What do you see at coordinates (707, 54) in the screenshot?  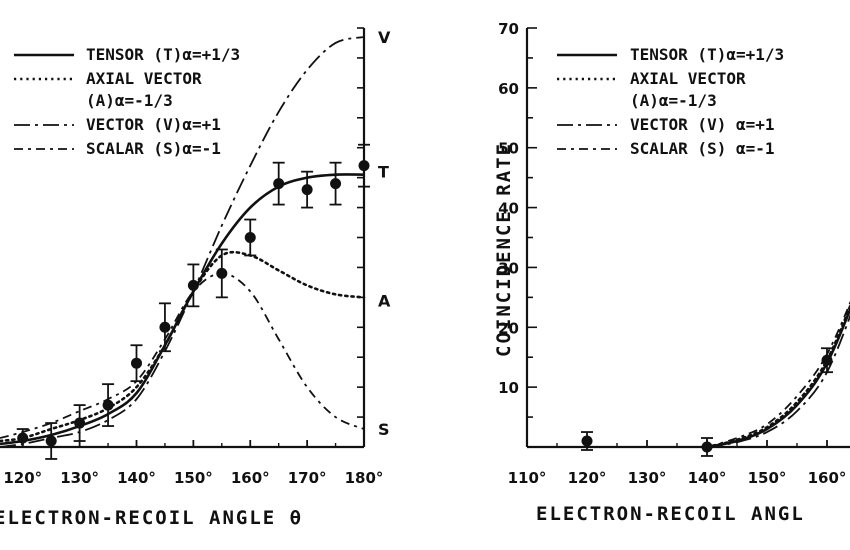 I see `right-legend-label: TENSOR (T)α=+1/3` at bounding box center [707, 54].